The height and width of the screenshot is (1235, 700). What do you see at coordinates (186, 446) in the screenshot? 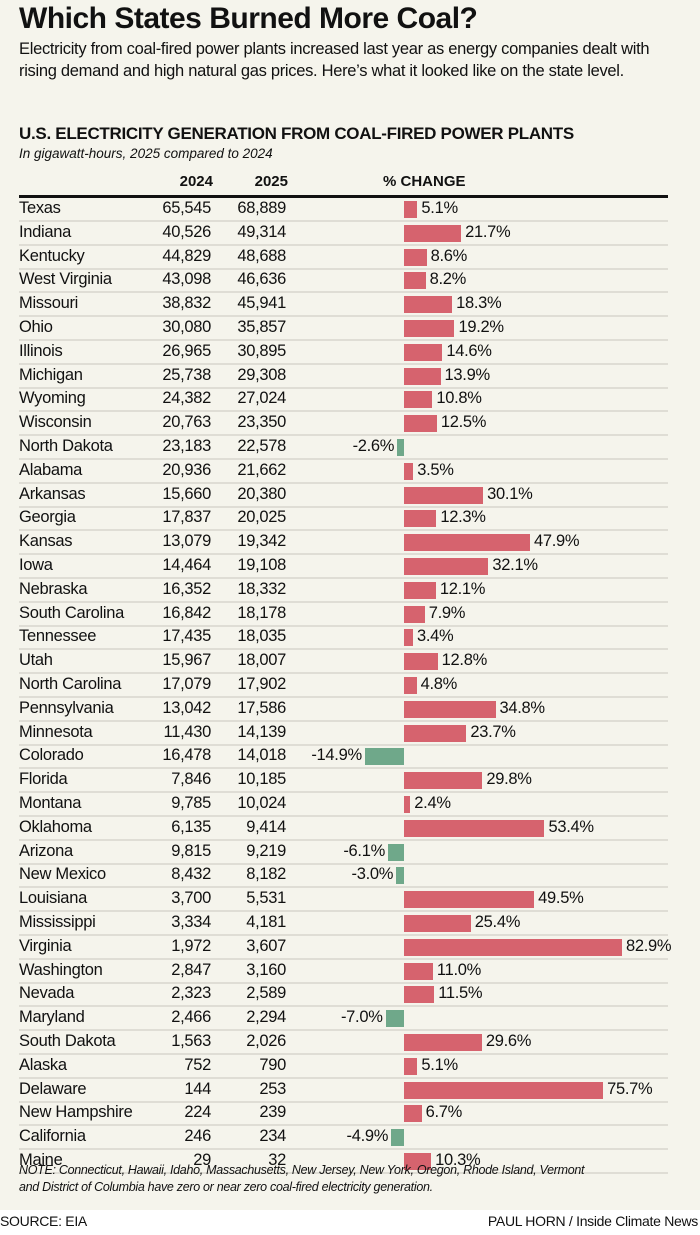
I see `value-2024: 23,183` at bounding box center [186, 446].